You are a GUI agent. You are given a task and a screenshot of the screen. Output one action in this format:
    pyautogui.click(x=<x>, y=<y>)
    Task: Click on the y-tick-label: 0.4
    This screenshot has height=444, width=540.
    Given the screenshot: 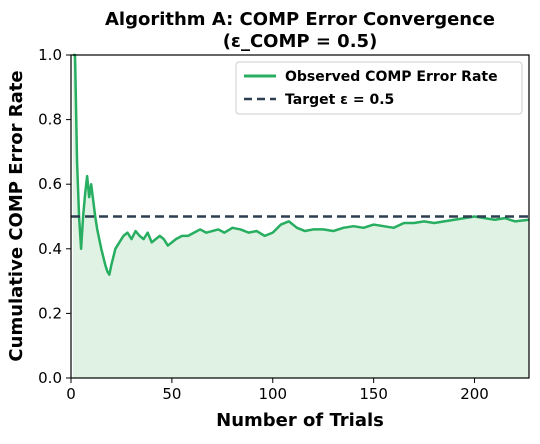 What is the action you would take?
    pyautogui.click(x=50, y=249)
    